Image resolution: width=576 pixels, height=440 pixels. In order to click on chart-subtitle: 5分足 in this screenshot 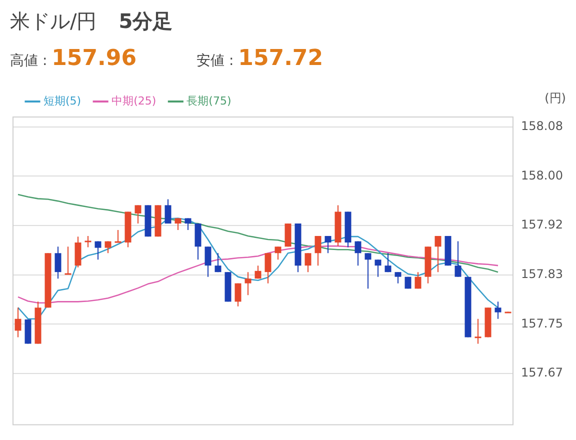, I will do `click(145, 21)`.